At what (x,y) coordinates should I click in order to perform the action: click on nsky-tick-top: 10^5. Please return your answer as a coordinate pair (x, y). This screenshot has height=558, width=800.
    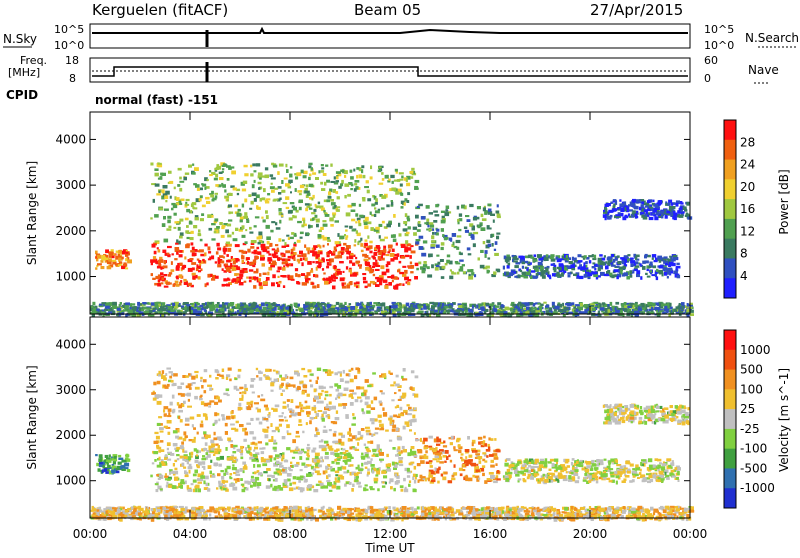
    Looking at the image, I should click on (69, 29).